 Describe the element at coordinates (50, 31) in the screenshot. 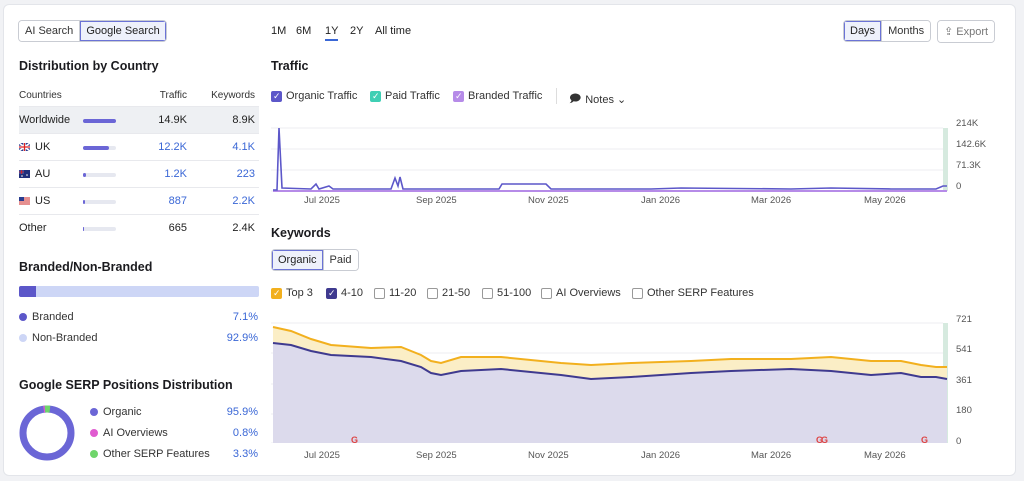

I see `ai-search-button: AI Search` at that location.